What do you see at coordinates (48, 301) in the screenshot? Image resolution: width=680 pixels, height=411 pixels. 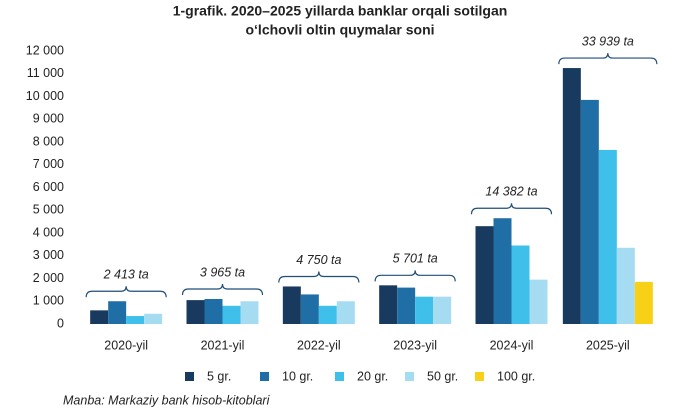 I see `y-tick-label: 1 000` at bounding box center [48, 301].